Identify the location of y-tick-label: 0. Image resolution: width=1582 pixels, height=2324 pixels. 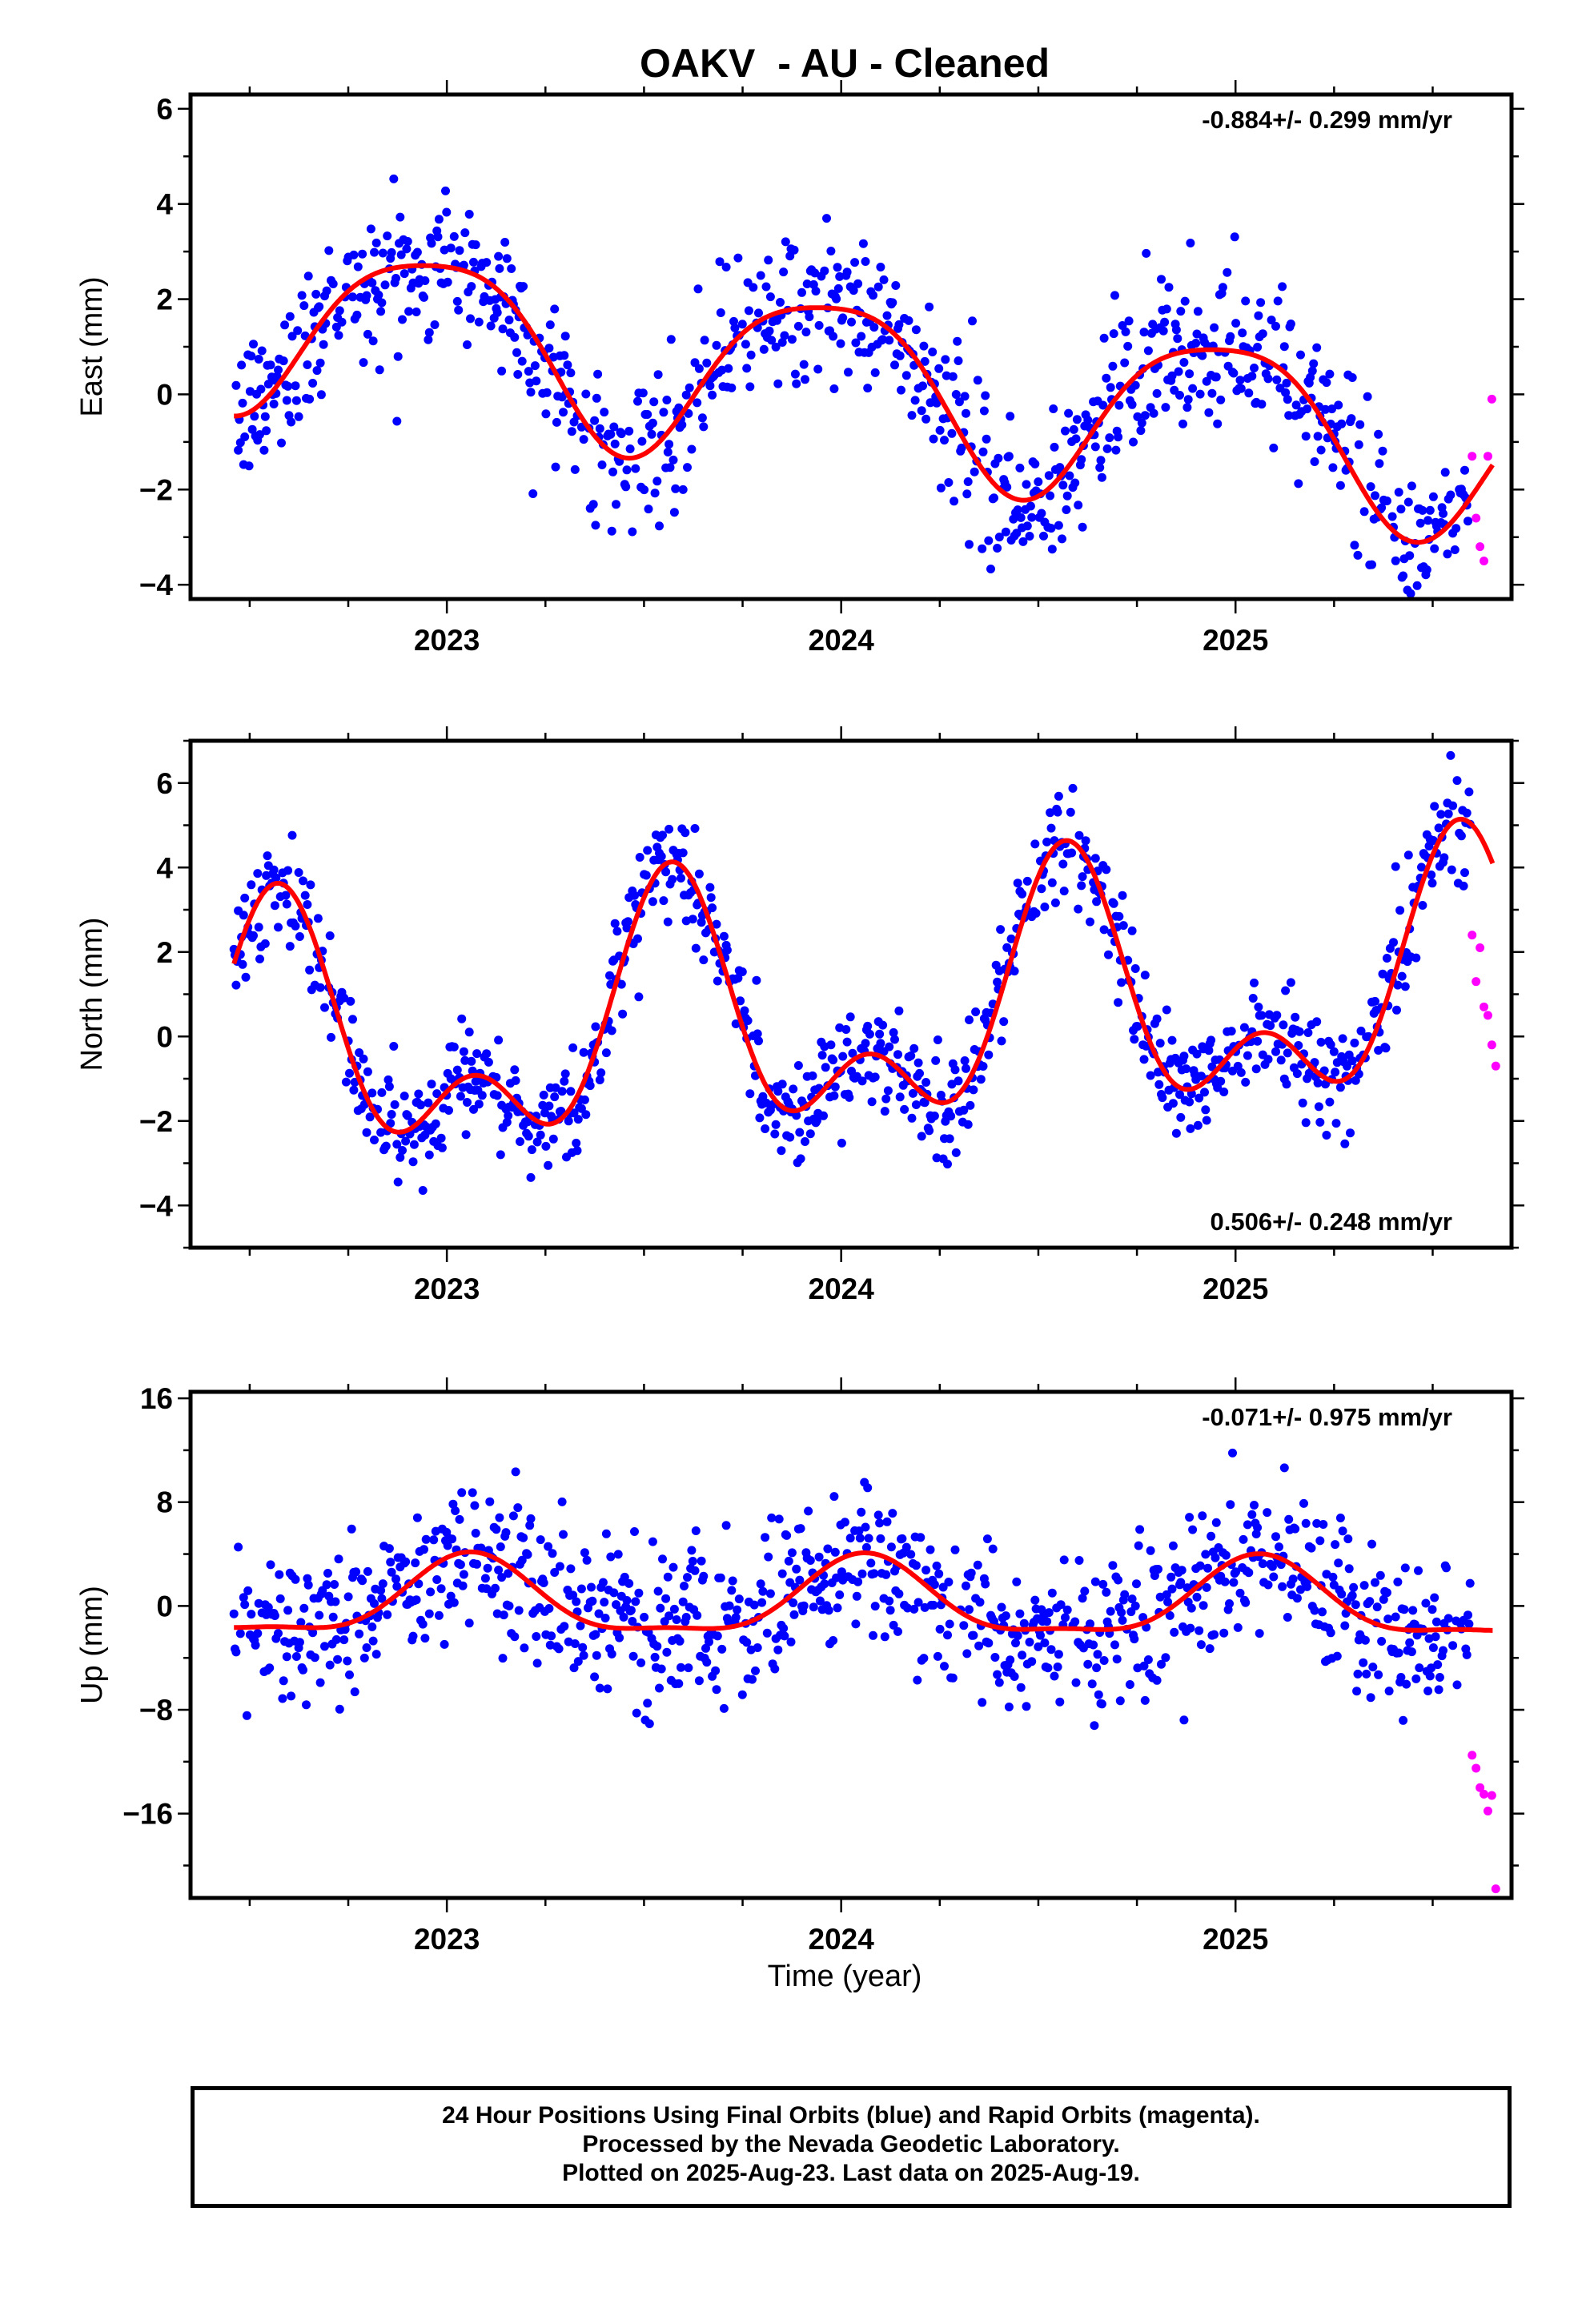
(164, 394).